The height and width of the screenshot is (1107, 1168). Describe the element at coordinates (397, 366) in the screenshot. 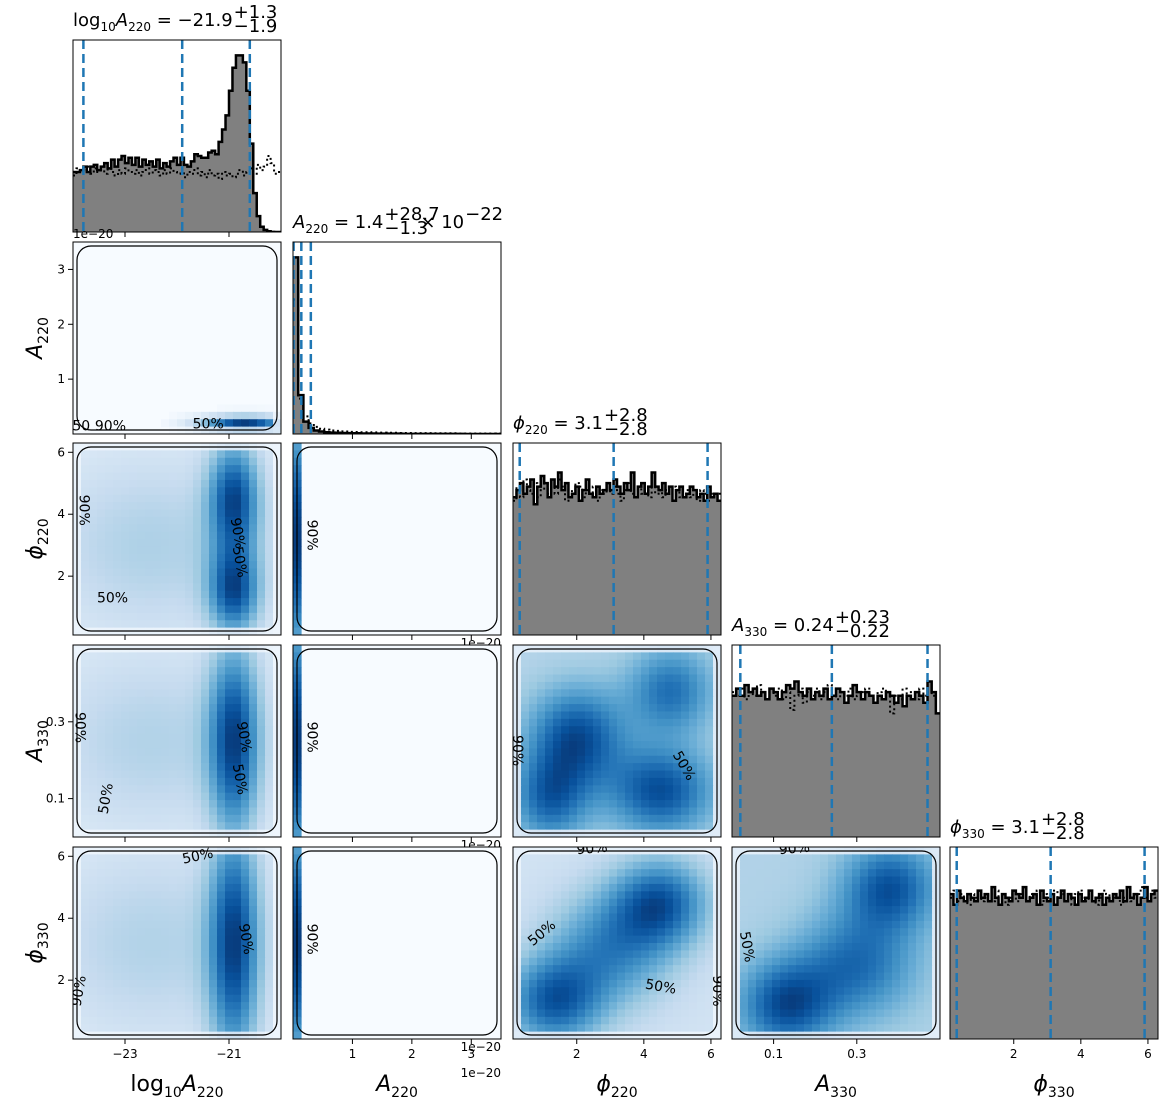

I see `prior-histogram` at that location.